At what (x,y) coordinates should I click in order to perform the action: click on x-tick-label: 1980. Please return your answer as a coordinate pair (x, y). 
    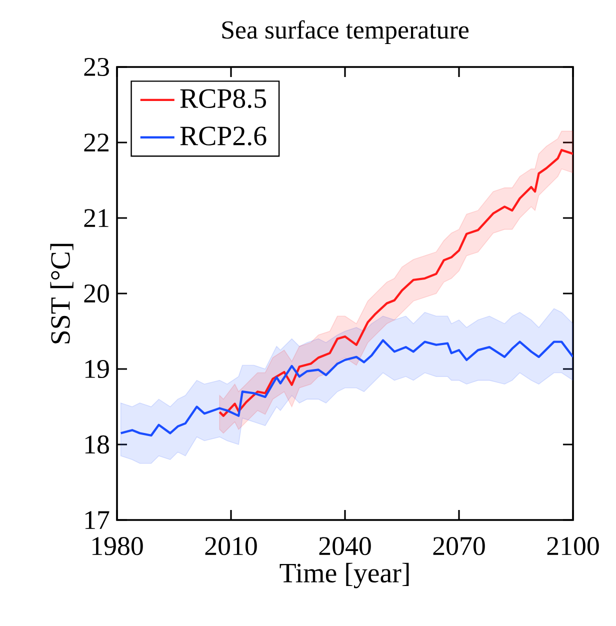
    Looking at the image, I should click on (117, 546).